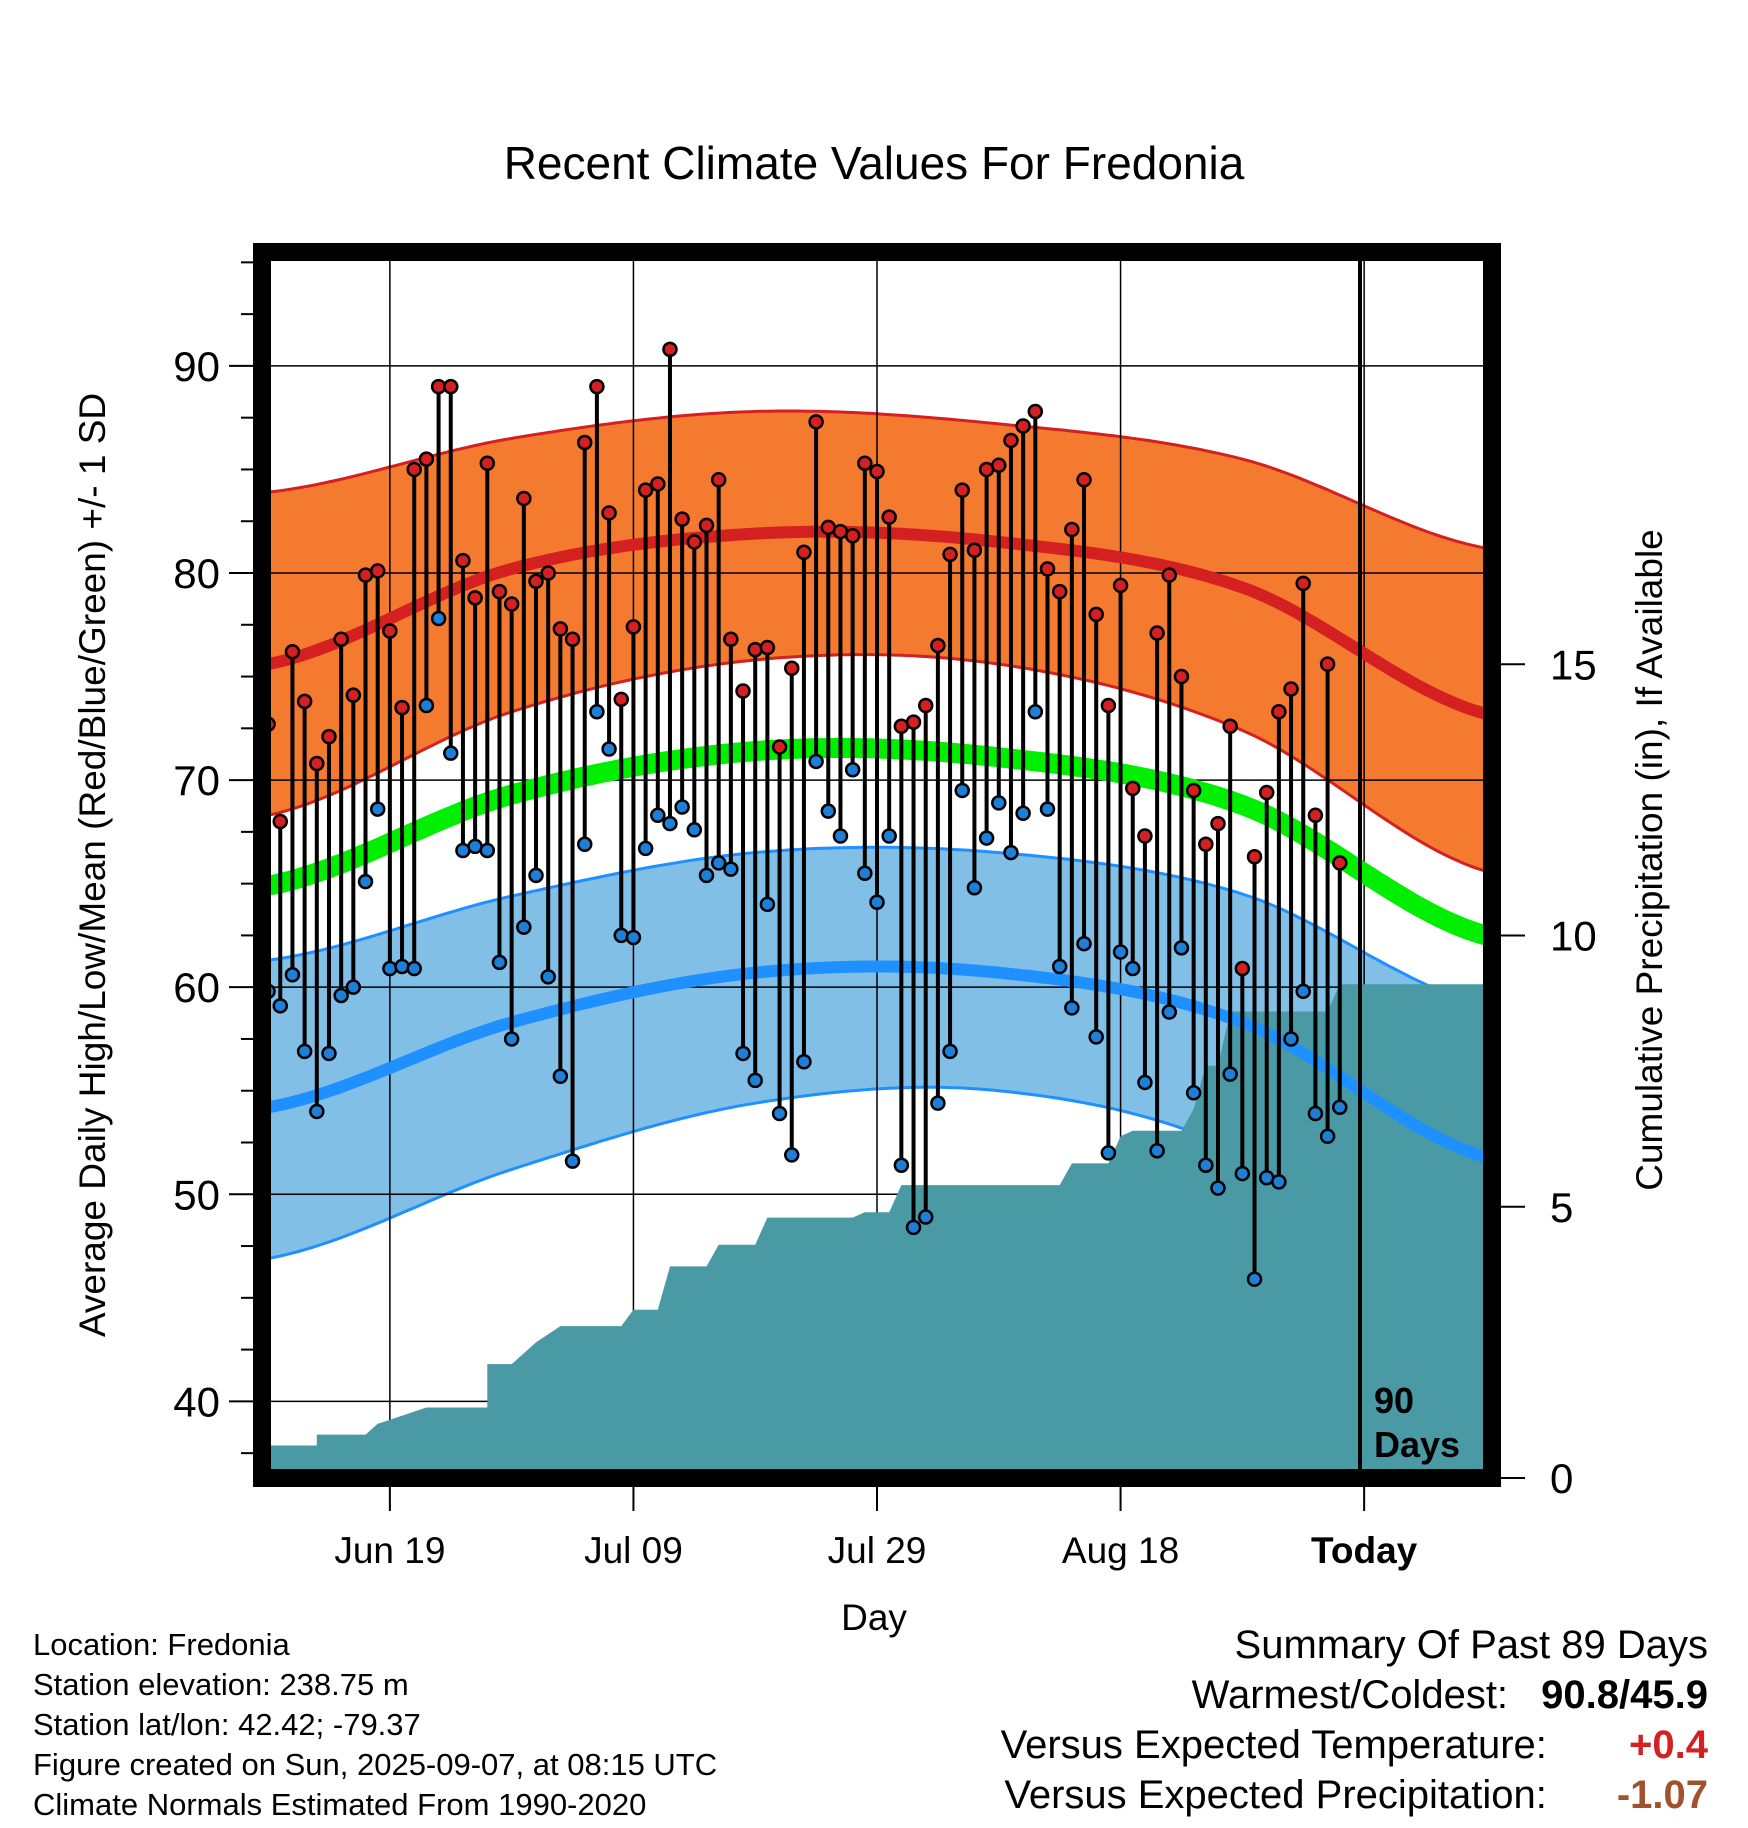 The height and width of the screenshot is (1828, 1748). What do you see at coordinates (161, 1644) in the screenshot?
I see `location-text: Location: Fredonia` at bounding box center [161, 1644].